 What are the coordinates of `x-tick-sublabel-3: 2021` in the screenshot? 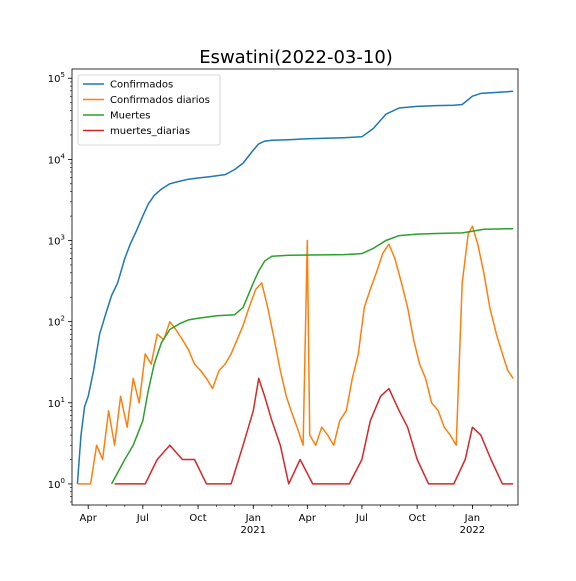 It's located at (253, 530).